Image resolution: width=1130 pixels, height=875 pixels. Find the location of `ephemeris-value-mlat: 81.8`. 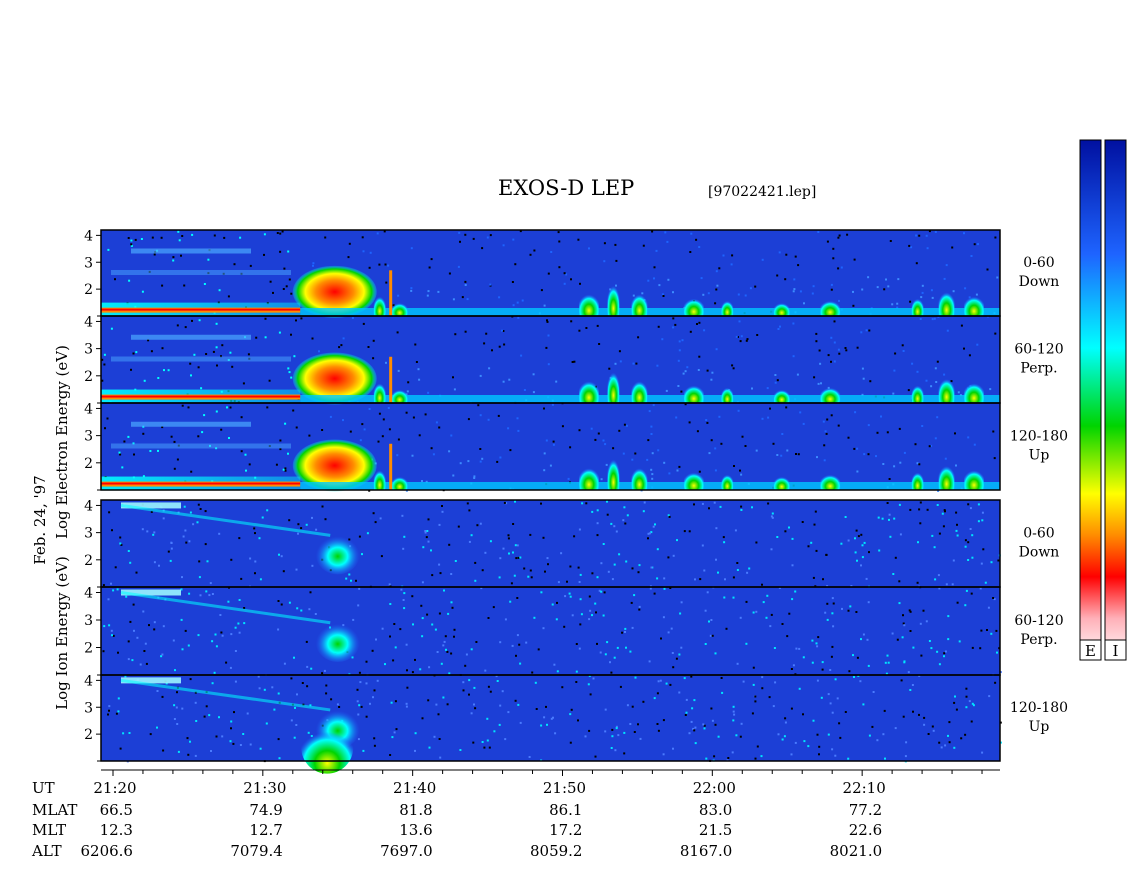

ephemeris-value-mlat: 81.8 is located at coordinates (415, 810).